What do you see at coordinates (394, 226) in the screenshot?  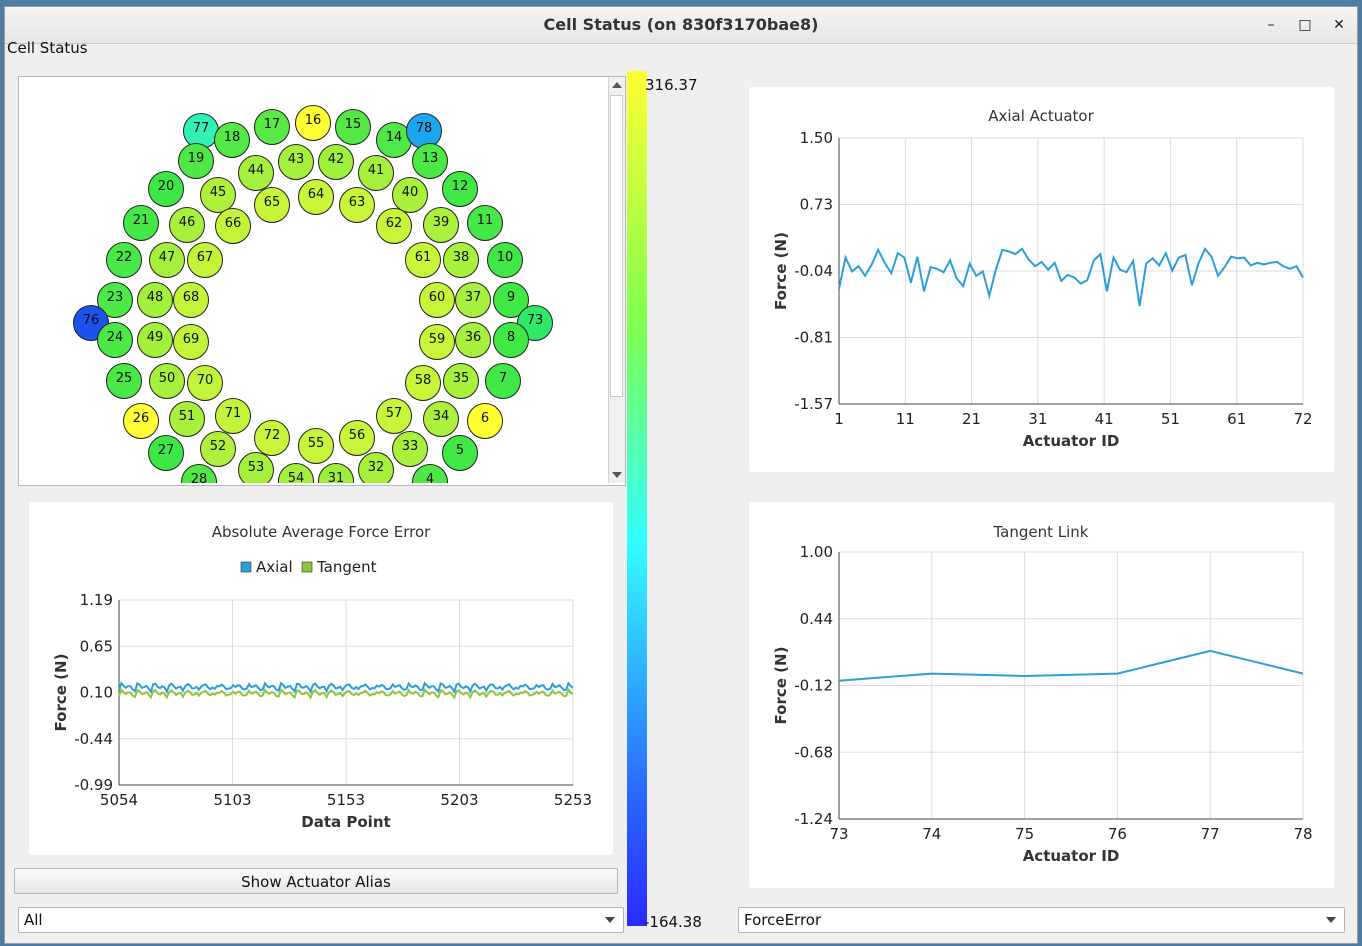 I see `actuator-62: 62` at bounding box center [394, 226].